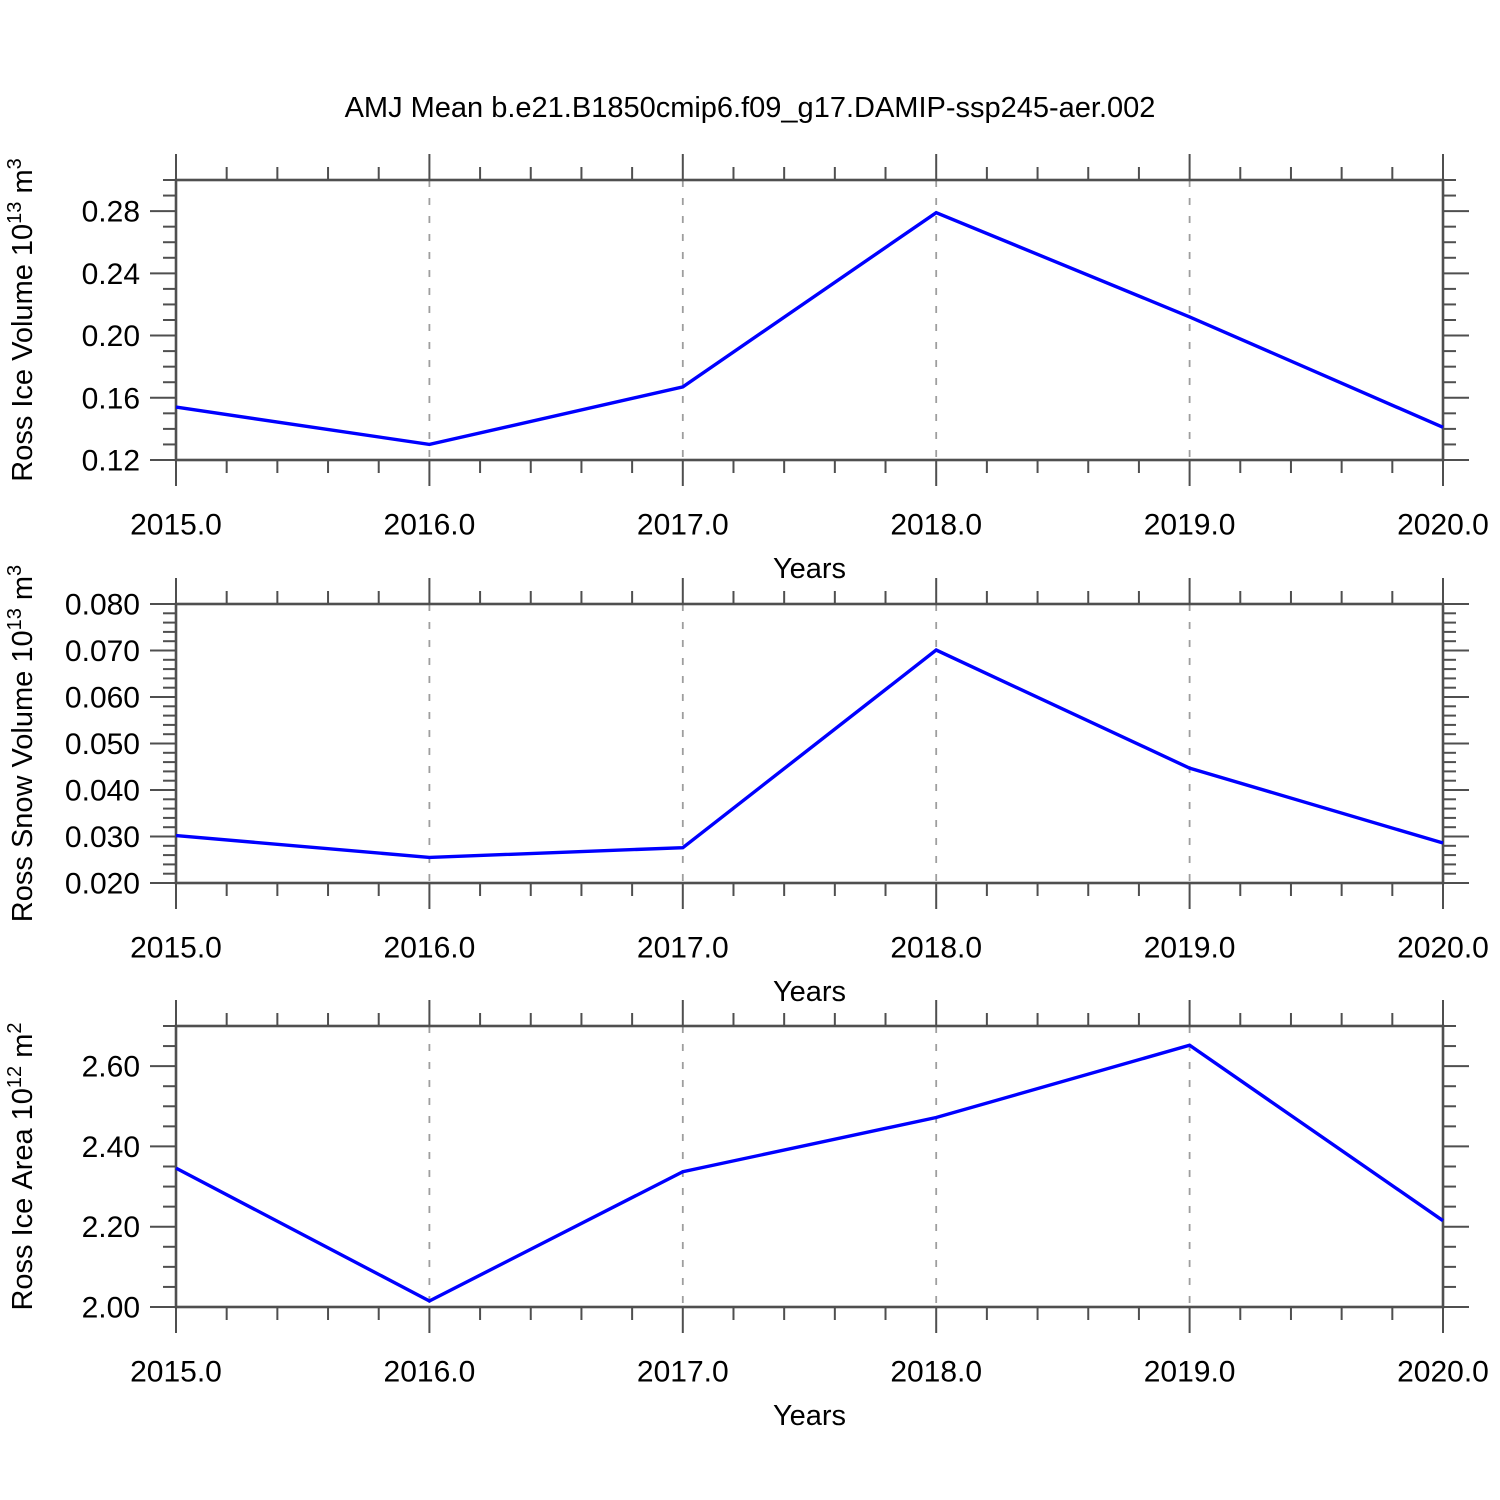  I want to click on y-tick-label: 0.16, so click(111, 398).